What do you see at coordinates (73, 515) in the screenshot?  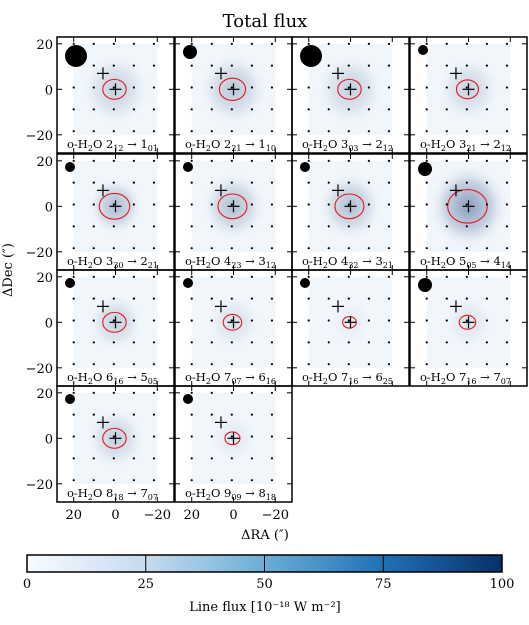 I see `x-tick-label: 20` at bounding box center [73, 515].